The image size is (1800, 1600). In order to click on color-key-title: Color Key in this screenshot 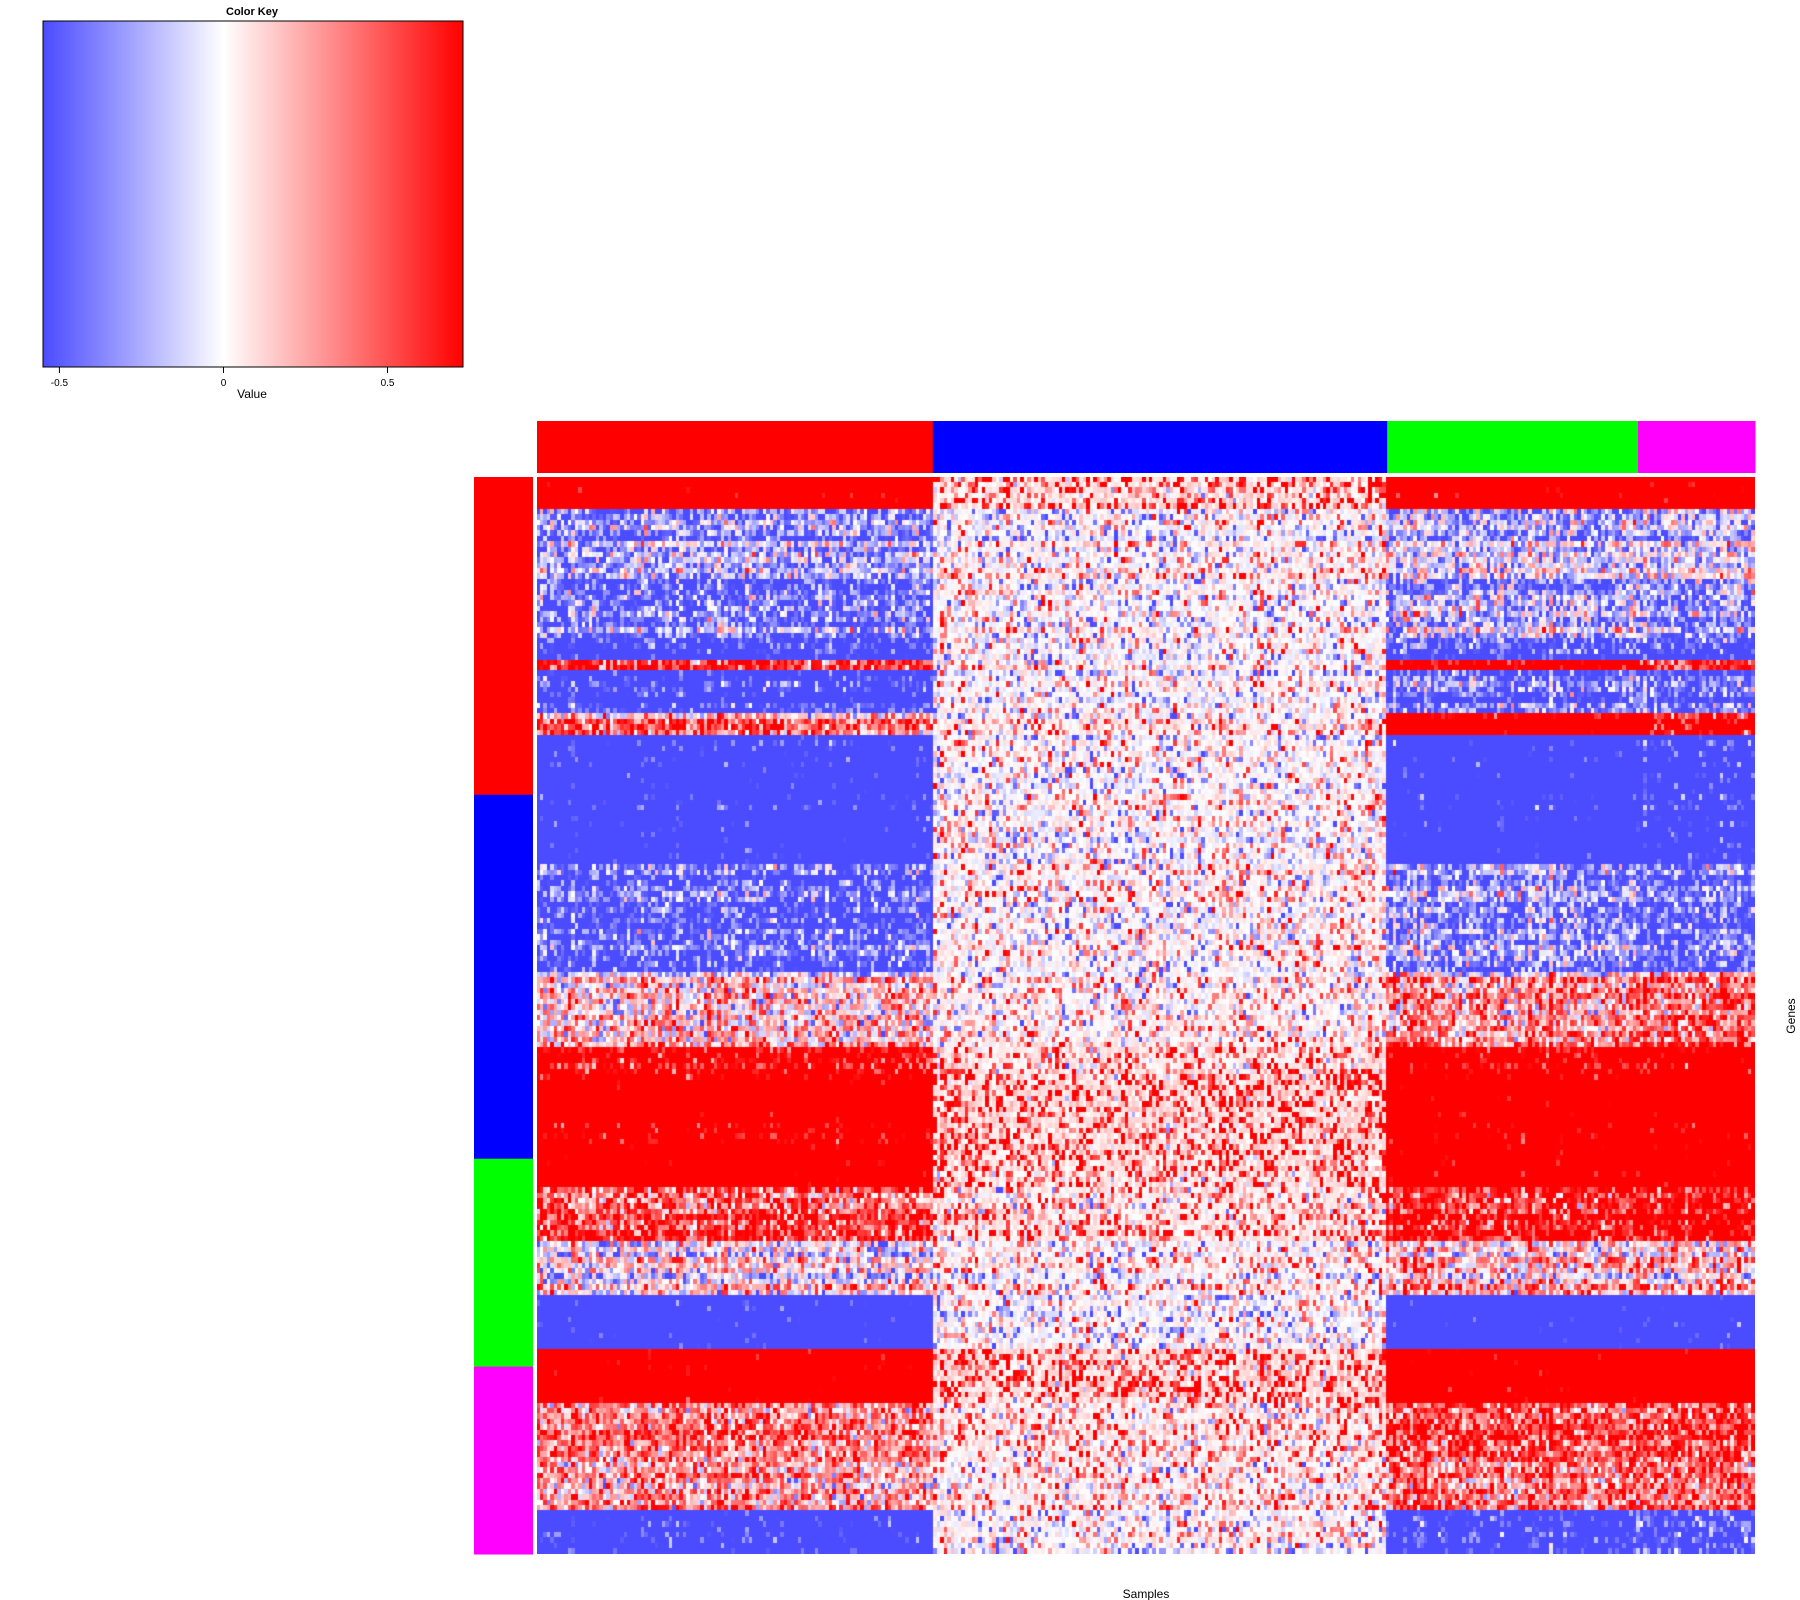, I will do `click(252, 12)`.